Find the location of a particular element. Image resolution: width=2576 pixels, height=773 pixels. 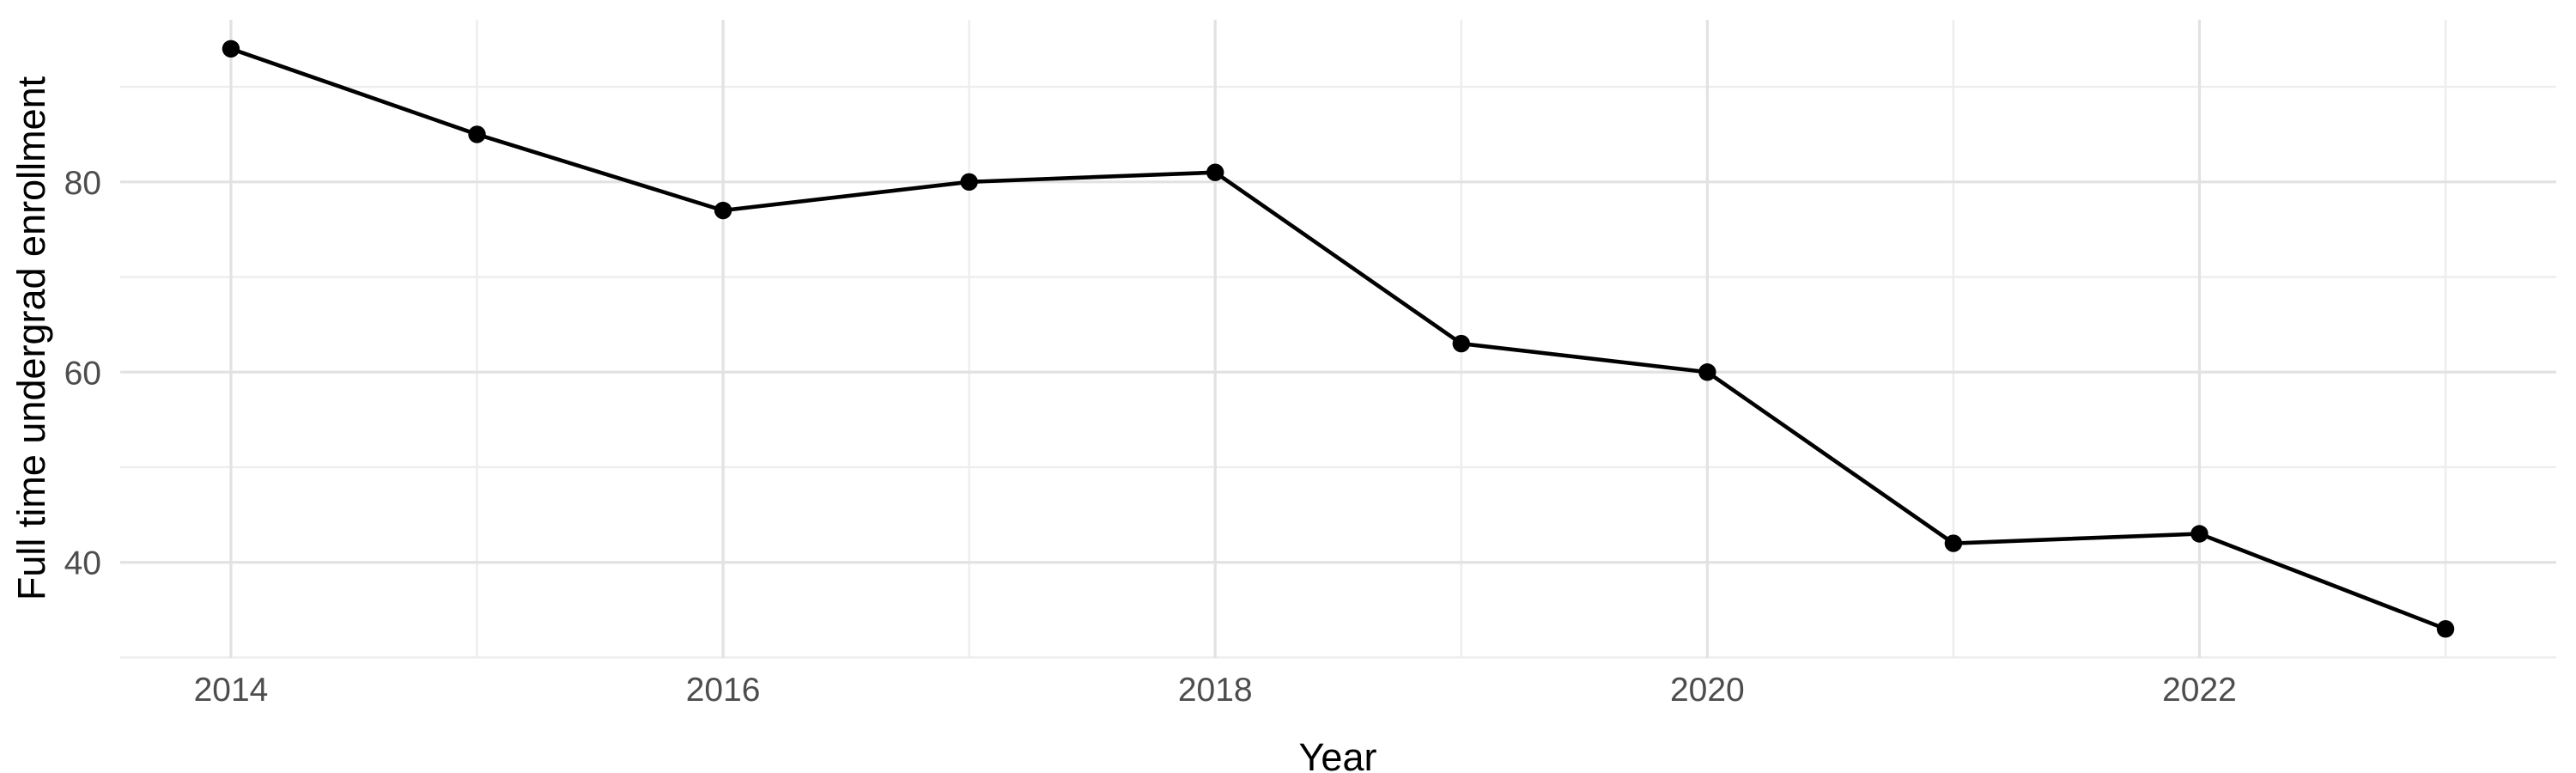

data-point-2022 is located at coordinates (2199, 534).